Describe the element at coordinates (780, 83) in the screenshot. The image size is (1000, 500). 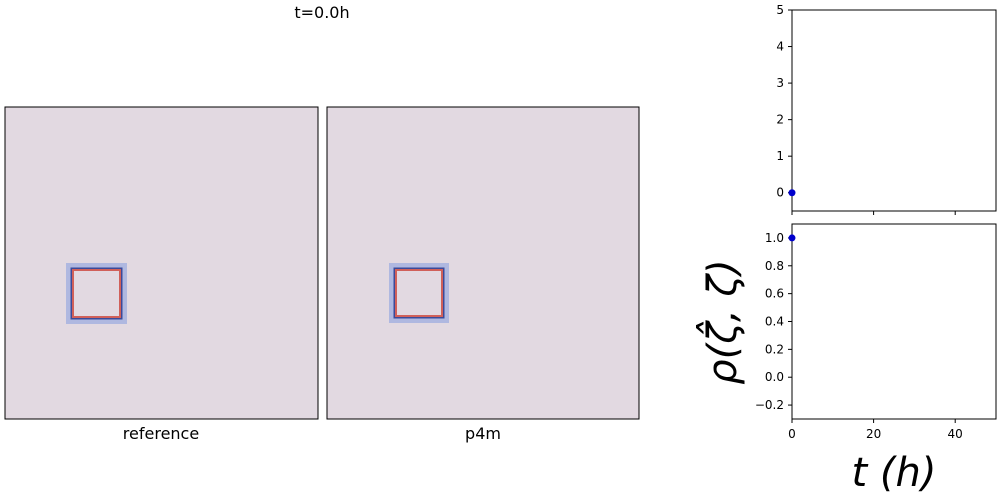
I see `plot-top-ytick-label: 3` at that location.